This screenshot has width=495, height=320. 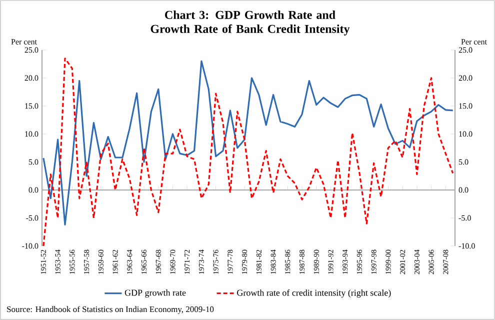 I want to click on y-axis-title: Per cent, so click(x=24, y=41).